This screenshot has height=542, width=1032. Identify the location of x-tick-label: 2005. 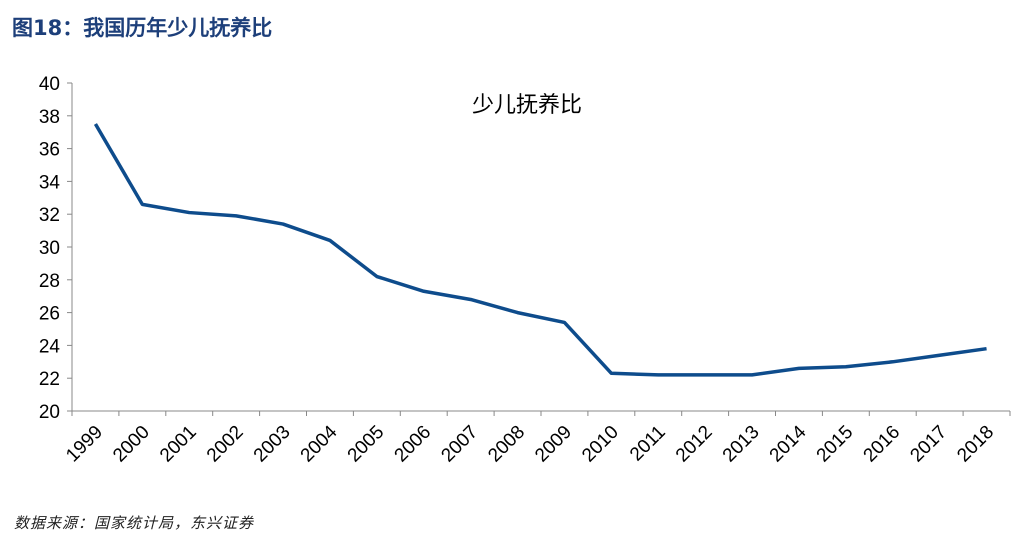
(366, 444).